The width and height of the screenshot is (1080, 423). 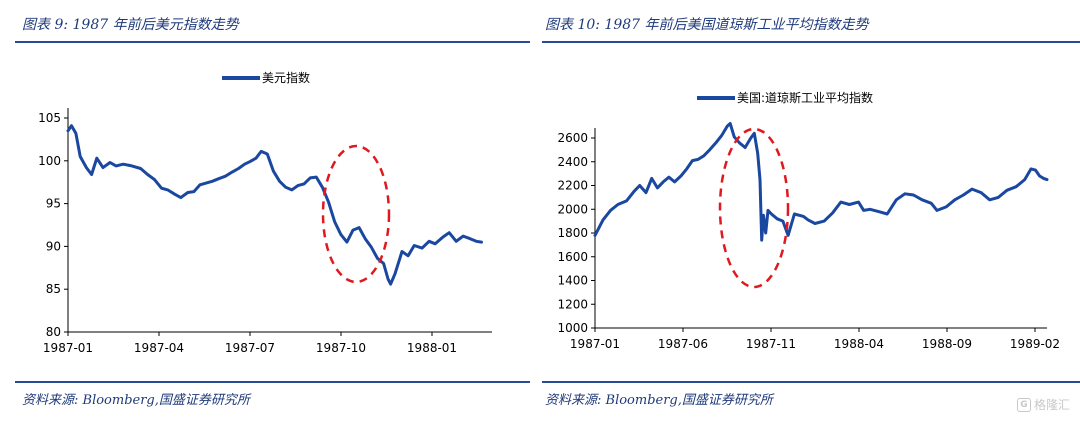 What do you see at coordinates (771, 344) in the screenshot?
I see `x-tick-label: 1987-11` at bounding box center [771, 344].